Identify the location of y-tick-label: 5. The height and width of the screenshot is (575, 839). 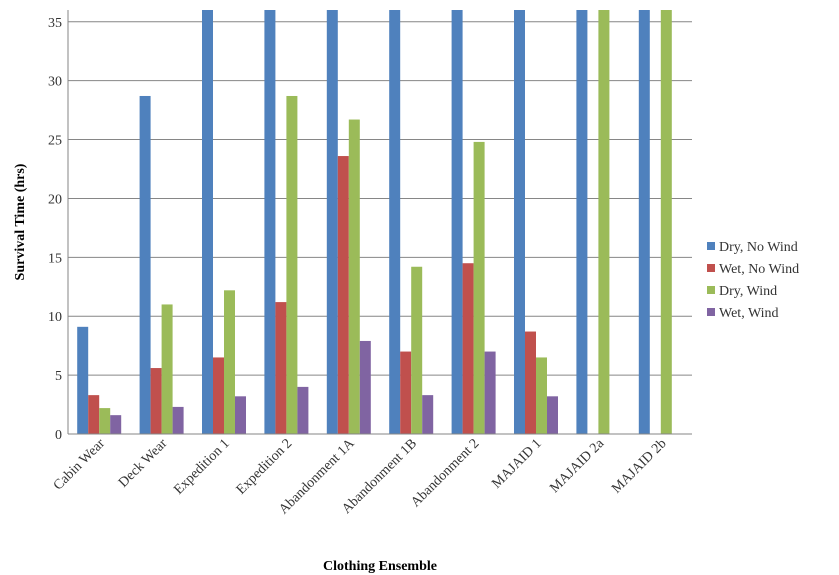
(58, 376).